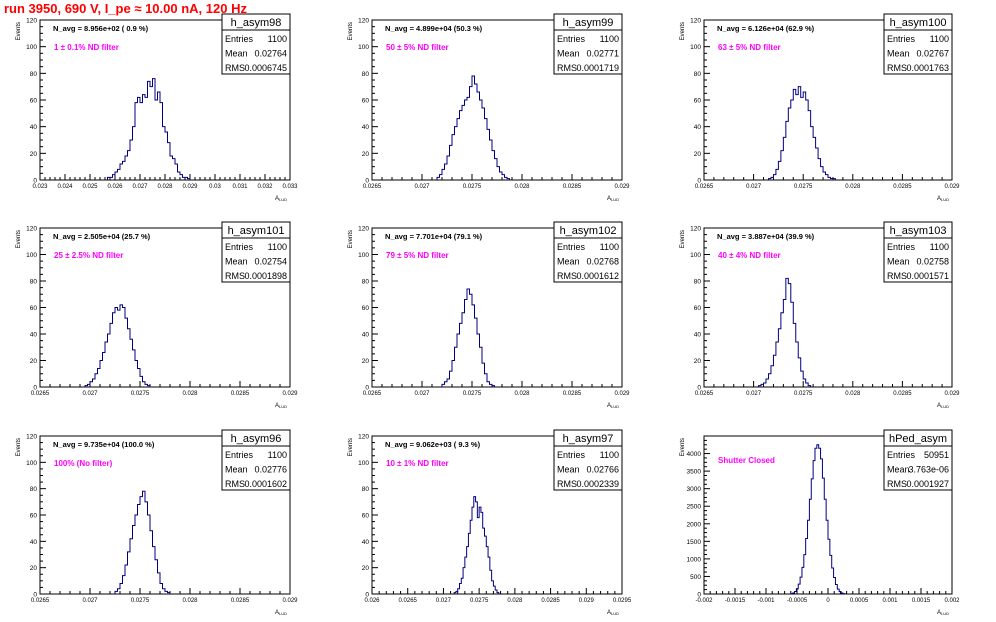  Describe the element at coordinates (290, 187) in the screenshot. I see `x-tick-label: 0.033` at that location.